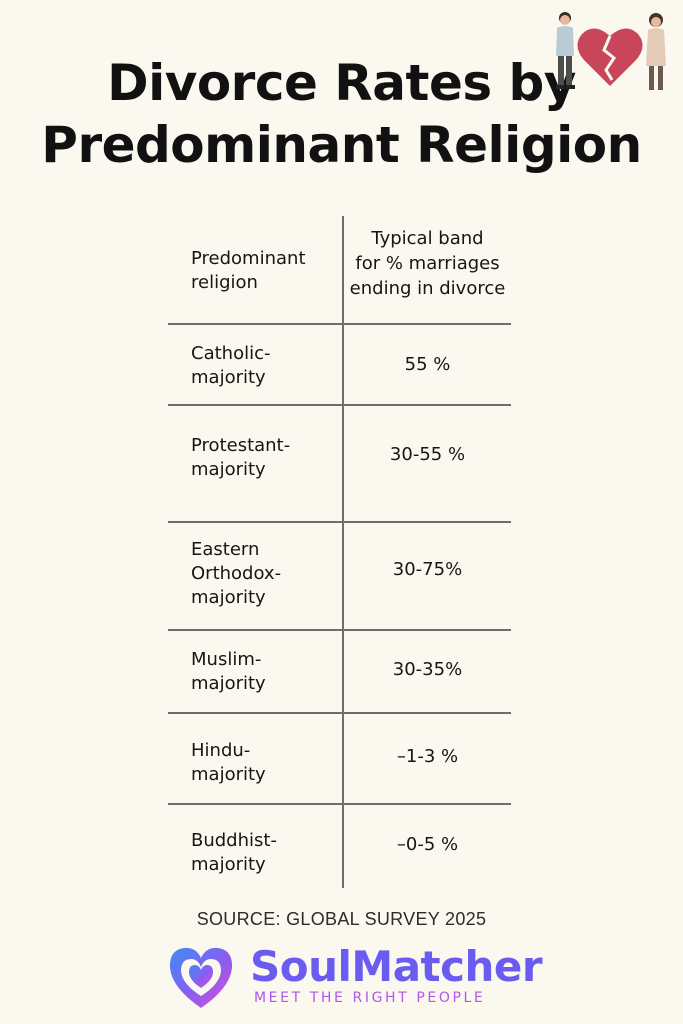 This screenshot has width=683, height=1024. Describe the element at coordinates (248, 258) in the screenshot. I see `header-religion-line: Predominant` at that location.